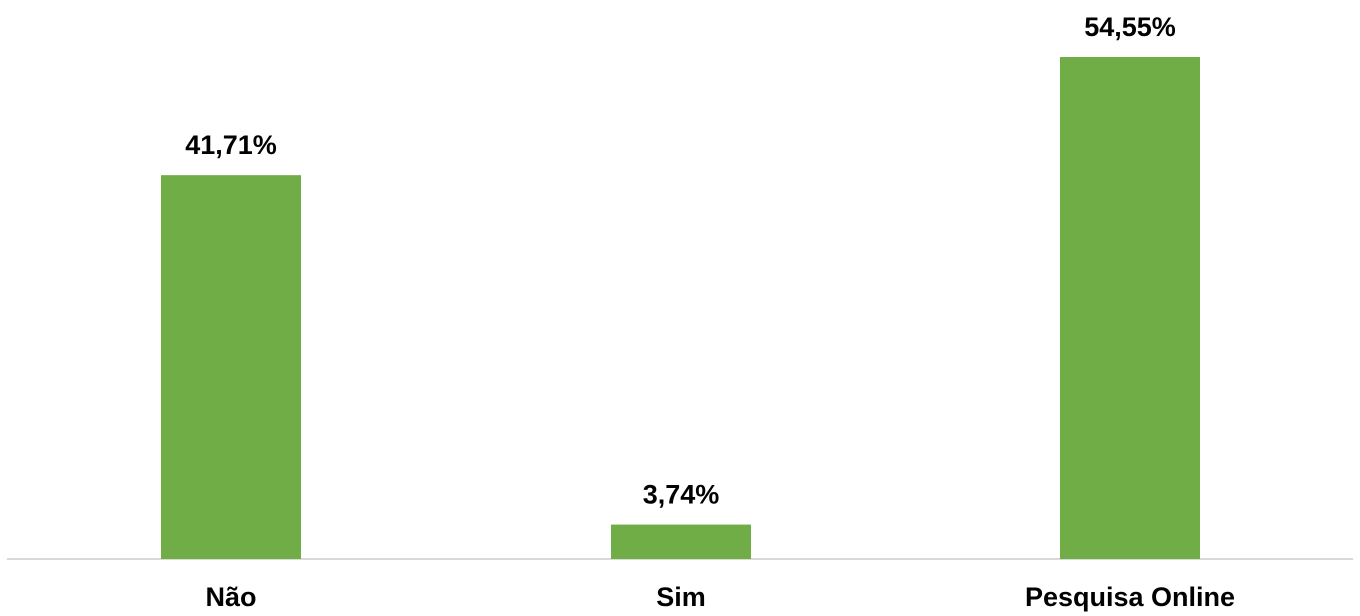  What do you see at coordinates (681, 597) in the screenshot?
I see `category-label-1: Sim` at bounding box center [681, 597].